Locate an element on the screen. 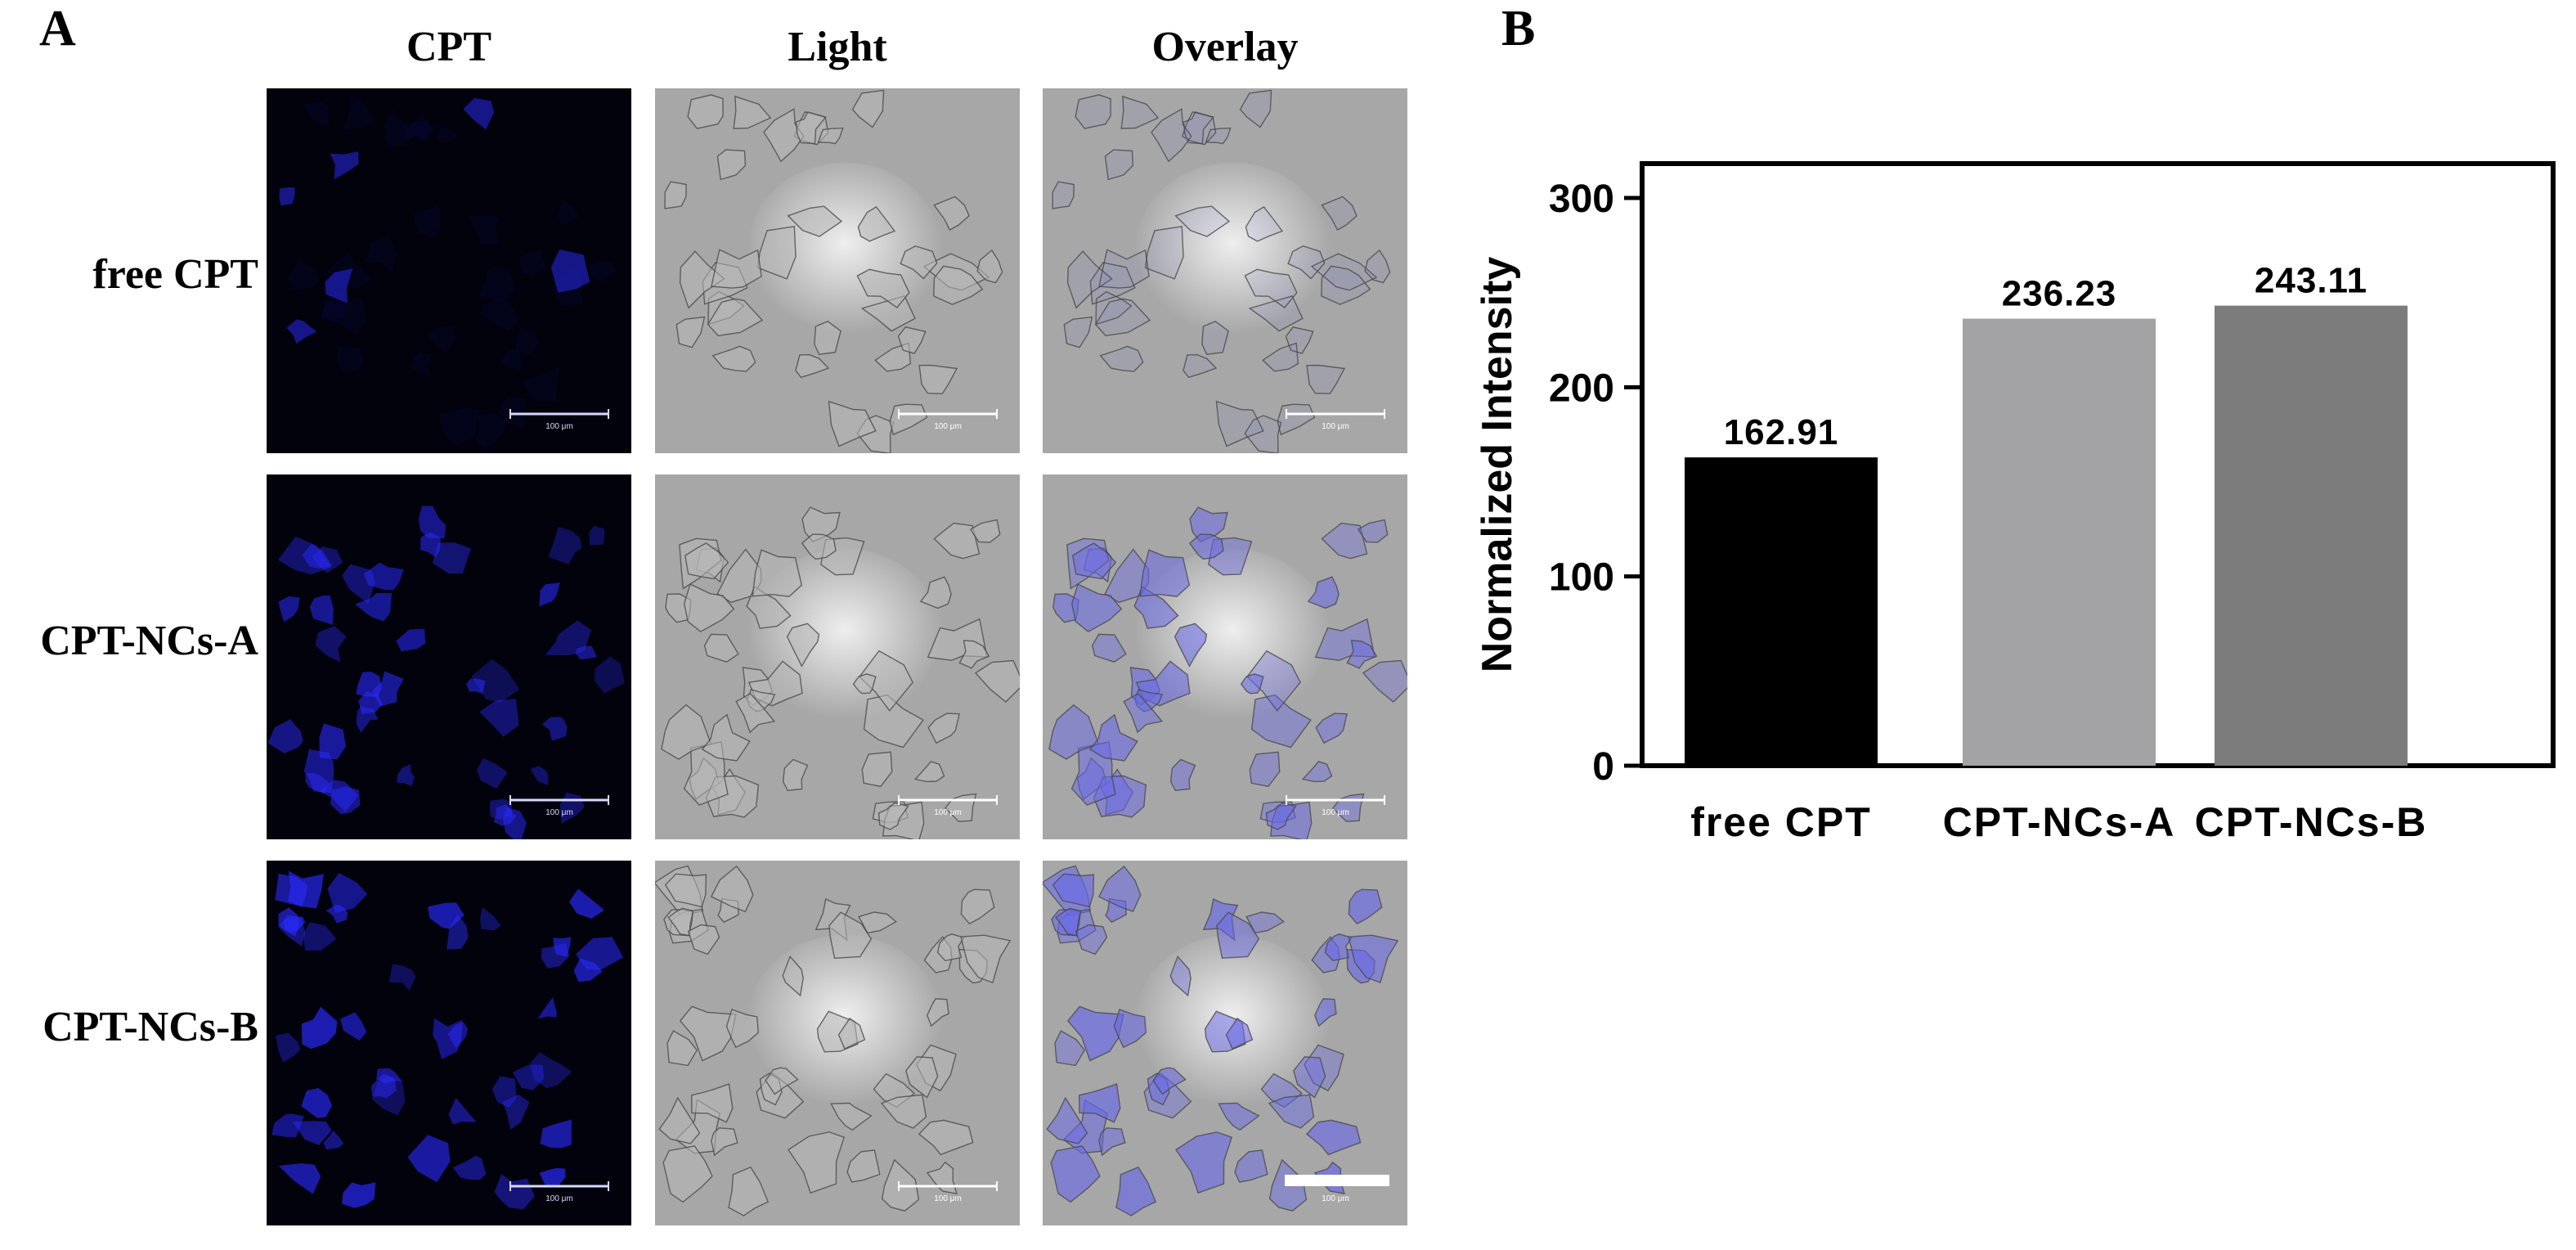 The width and height of the screenshot is (2576, 1250). y-tick-label: 300 is located at coordinates (1581, 199).